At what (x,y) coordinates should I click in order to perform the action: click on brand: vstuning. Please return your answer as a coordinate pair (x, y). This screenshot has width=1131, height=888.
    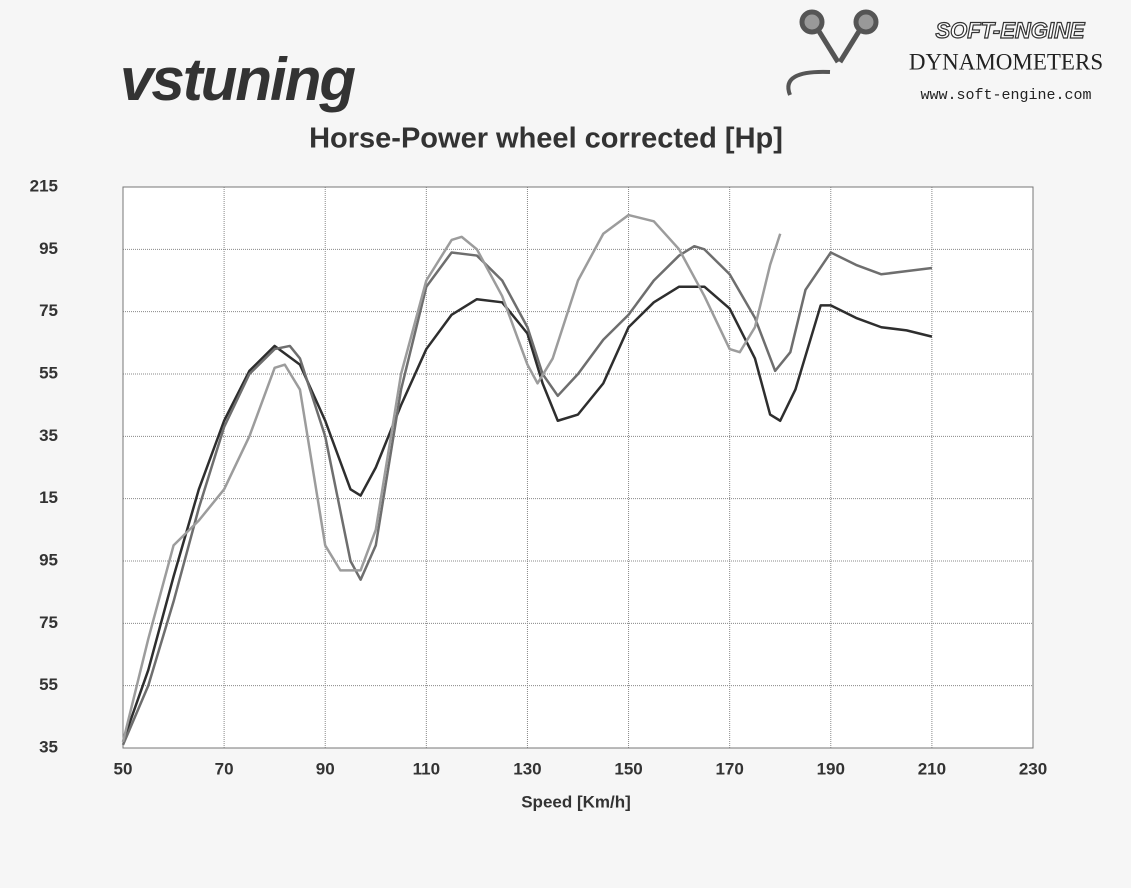
    Looking at the image, I should click on (237, 79).